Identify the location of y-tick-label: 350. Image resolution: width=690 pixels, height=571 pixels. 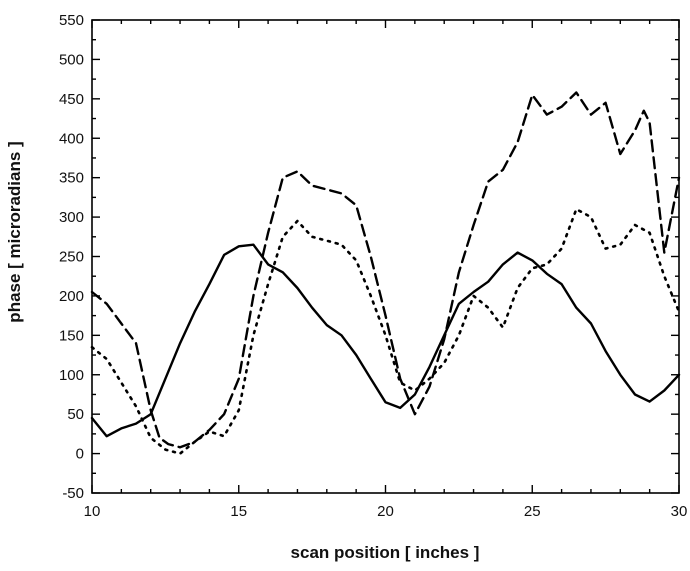
(71, 178).